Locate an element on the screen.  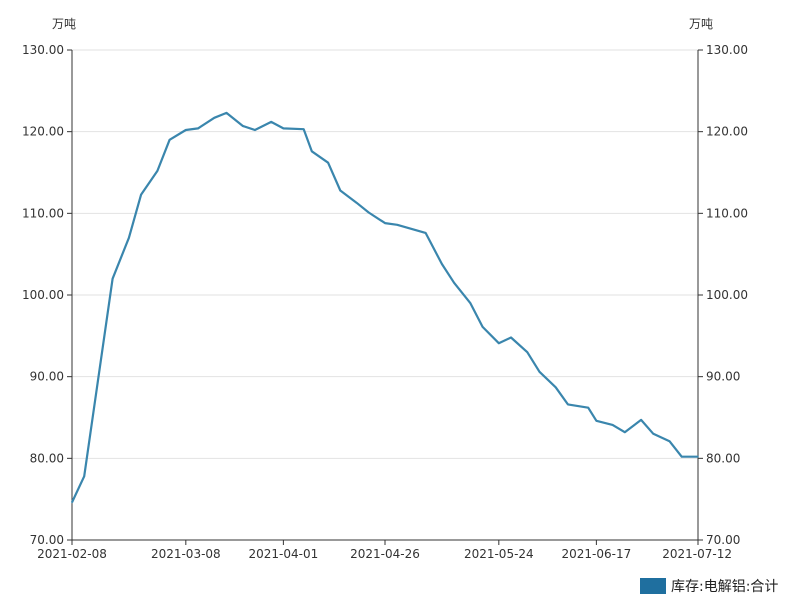
legend: 库存:电解铝:合计 is located at coordinates (709, 586).